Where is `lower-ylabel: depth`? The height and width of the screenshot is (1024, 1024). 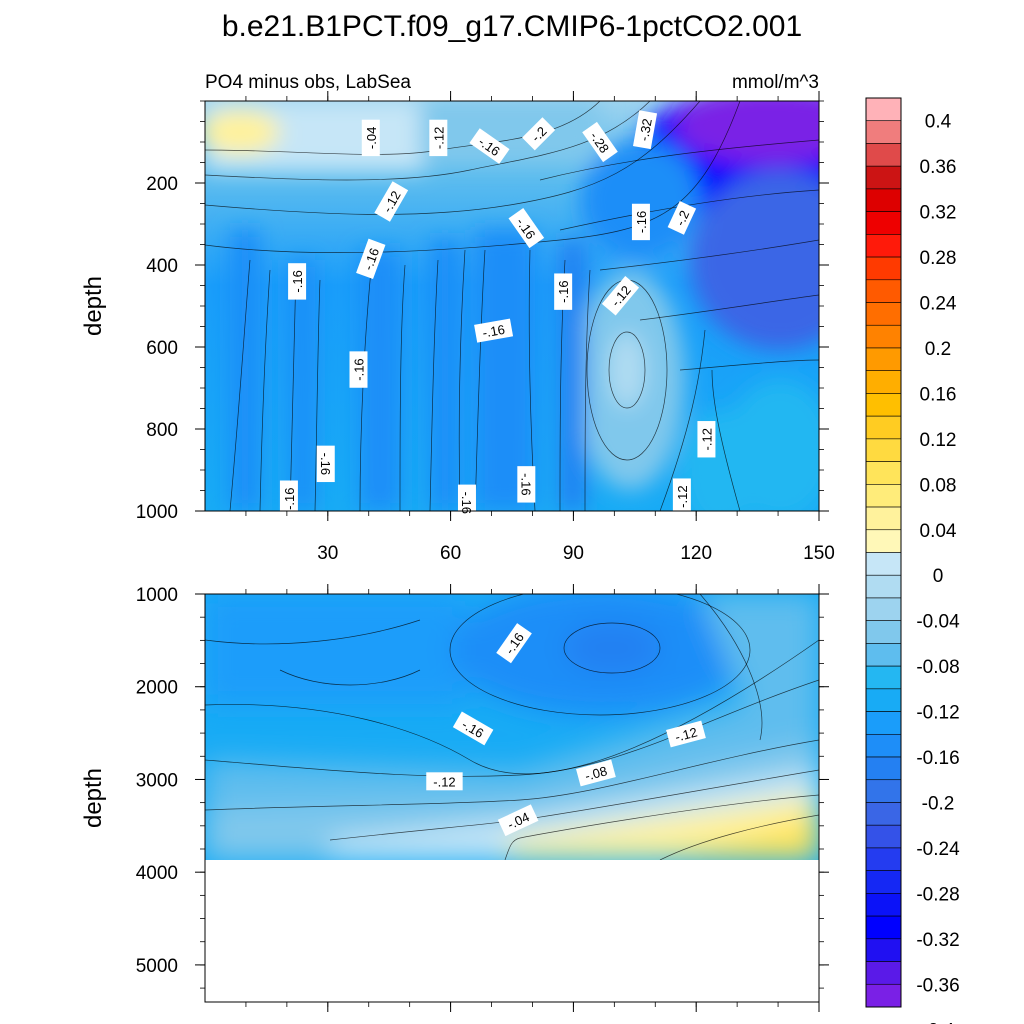 lower-ylabel: depth is located at coordinates (93, 798).